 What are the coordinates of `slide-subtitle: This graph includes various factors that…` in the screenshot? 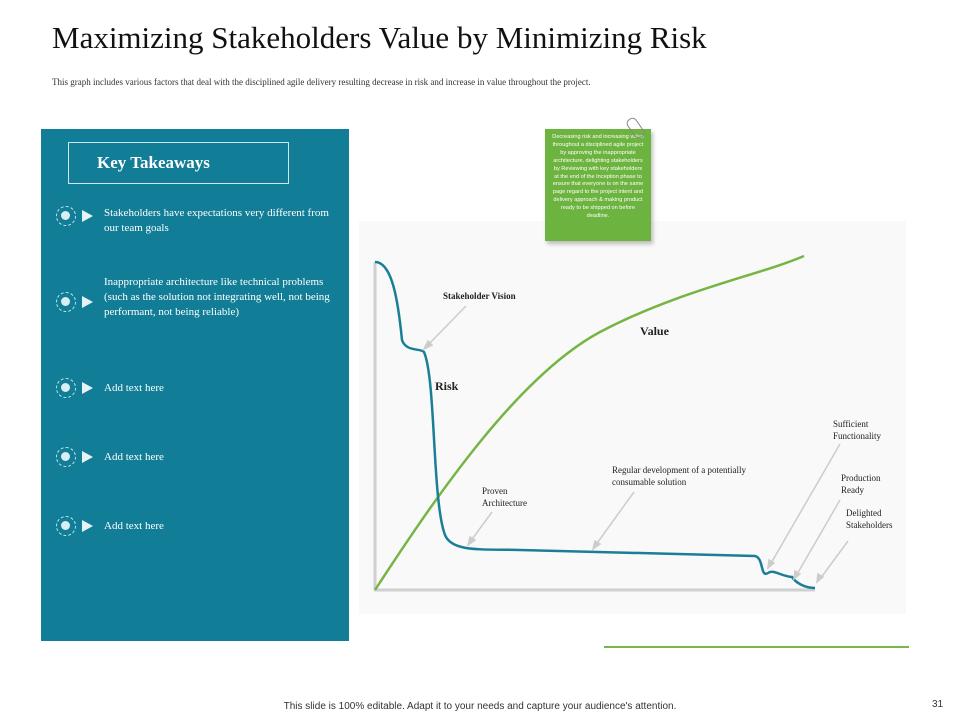 It's located at (321, 82).